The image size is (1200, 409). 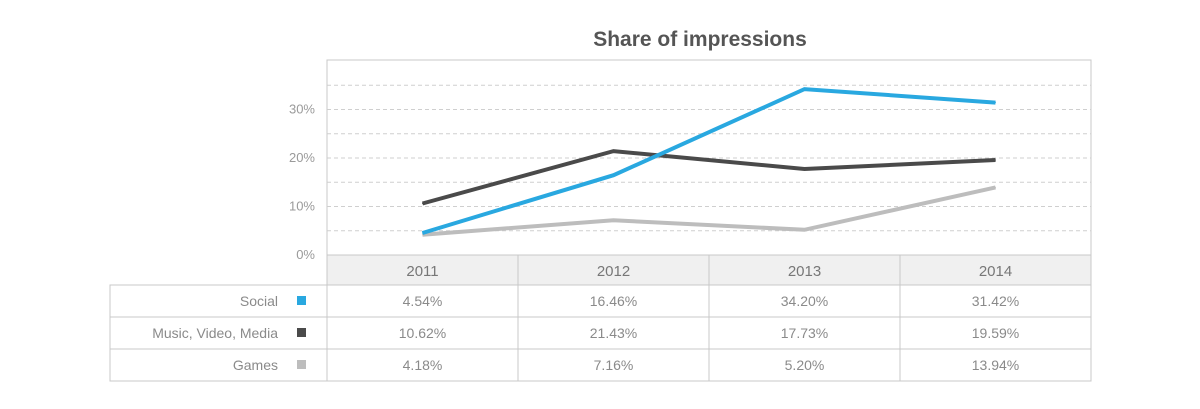 I want to click on y-axis-ticks: 0% 10% 20% 30%, so click(x=302, y=182).